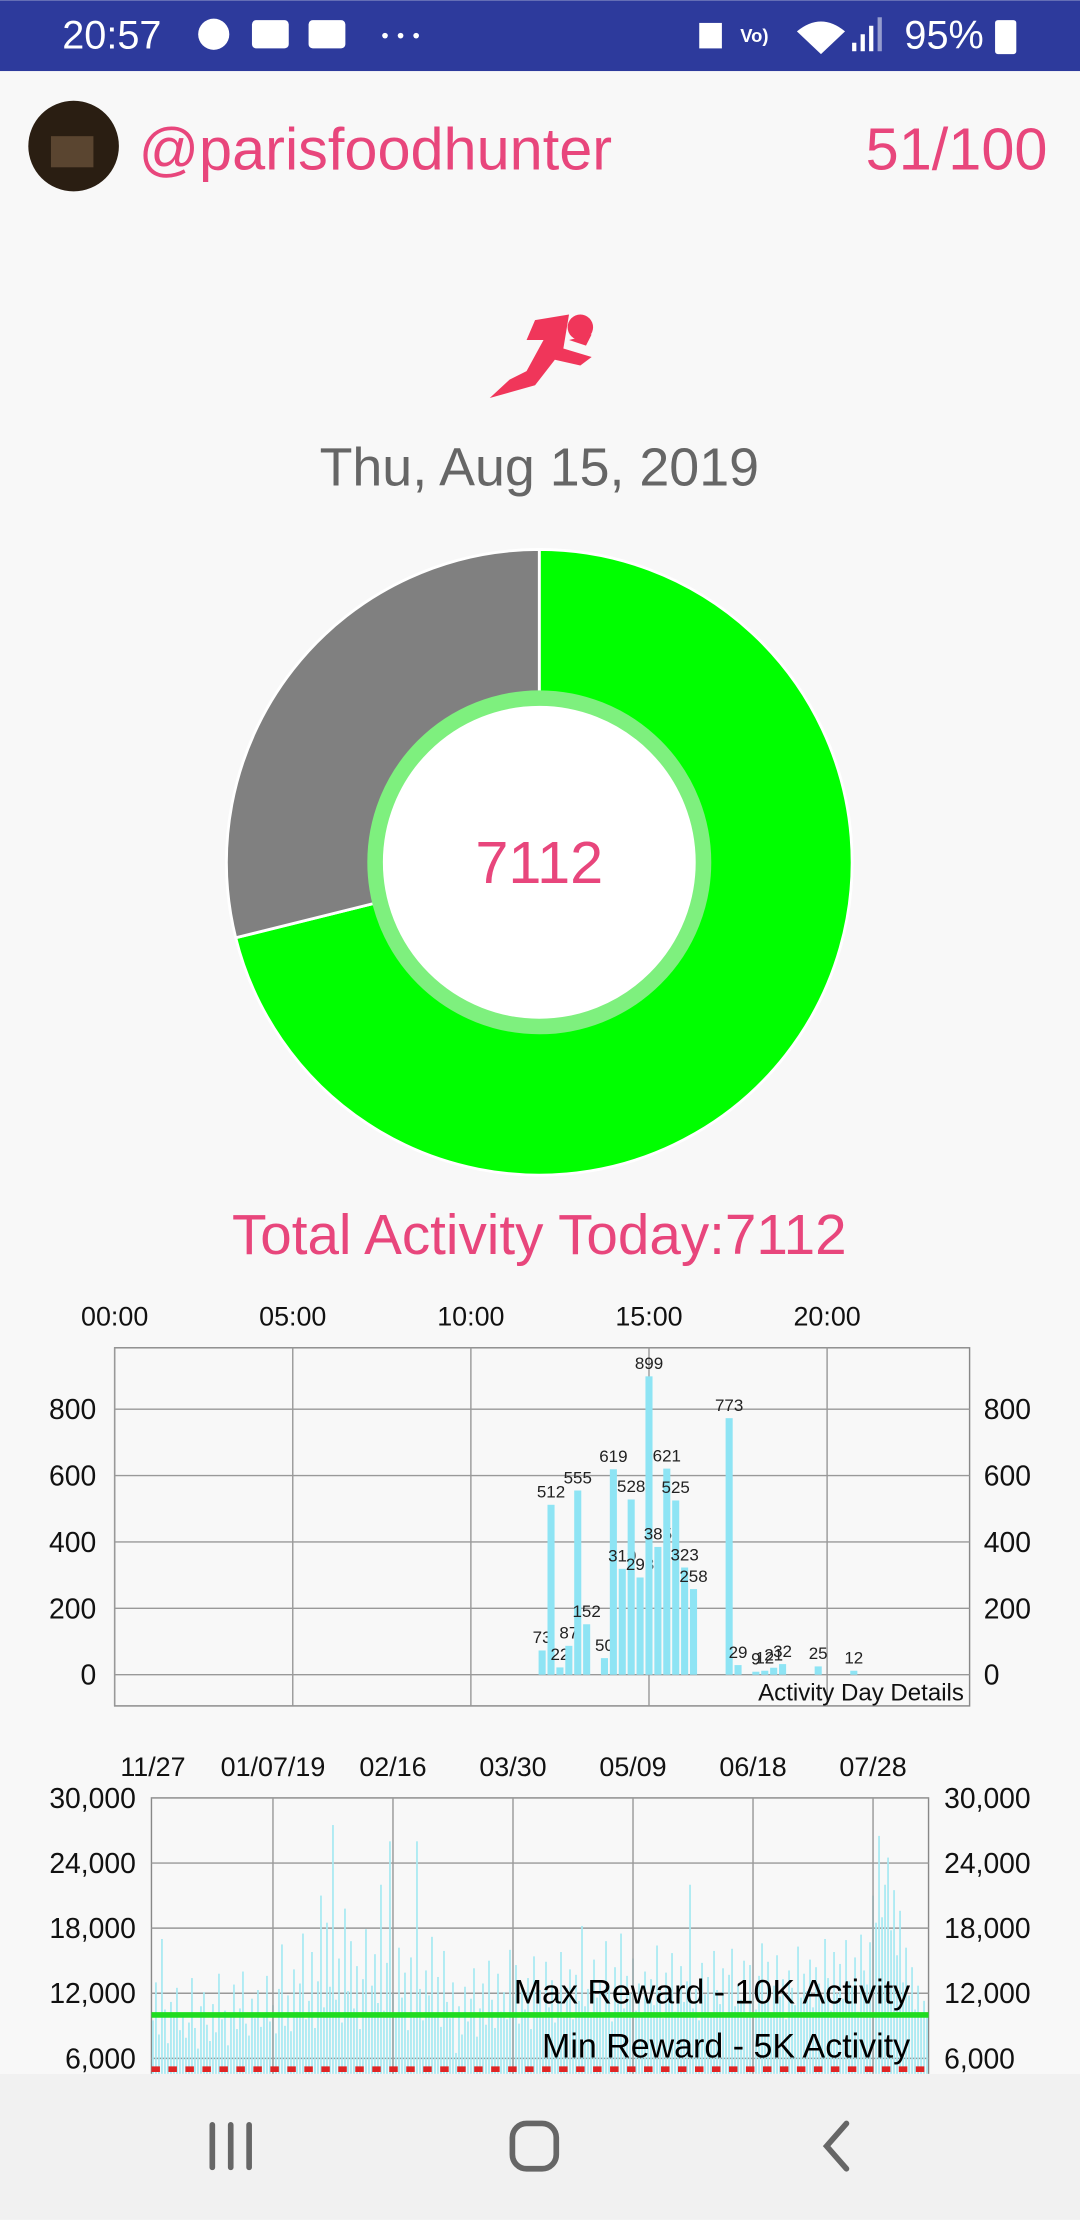  Describe the element at coordinates (818, 1653) in the screenshot. I see `data-label: 25` at that location.